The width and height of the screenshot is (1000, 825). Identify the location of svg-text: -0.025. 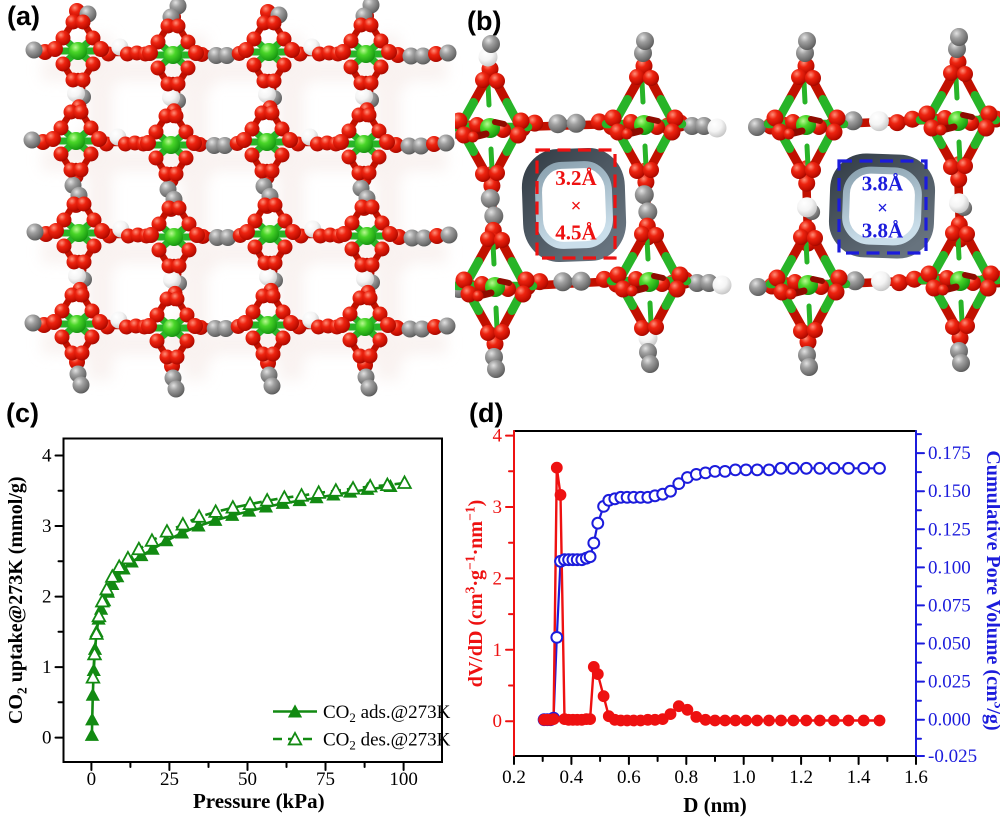
(952, 756).